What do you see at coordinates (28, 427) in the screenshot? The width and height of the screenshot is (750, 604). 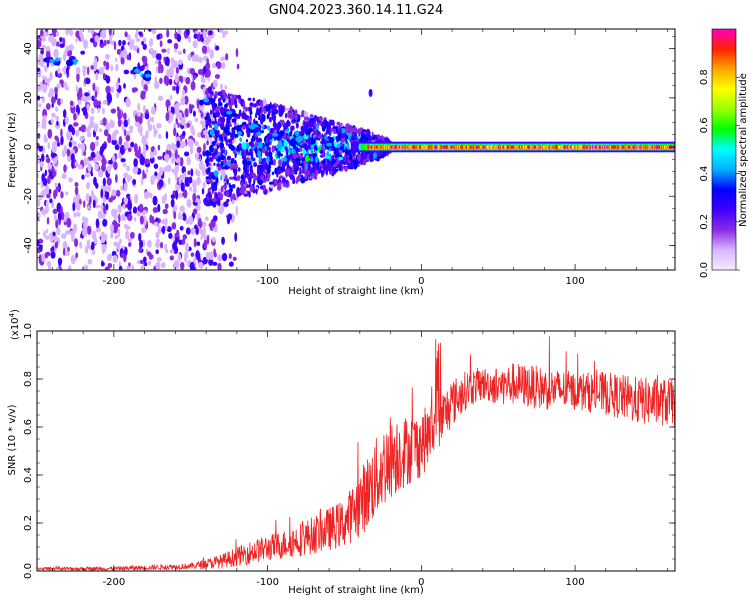 I see `snr-y-tick-label: 0.6` at bounding box center [28, 427].